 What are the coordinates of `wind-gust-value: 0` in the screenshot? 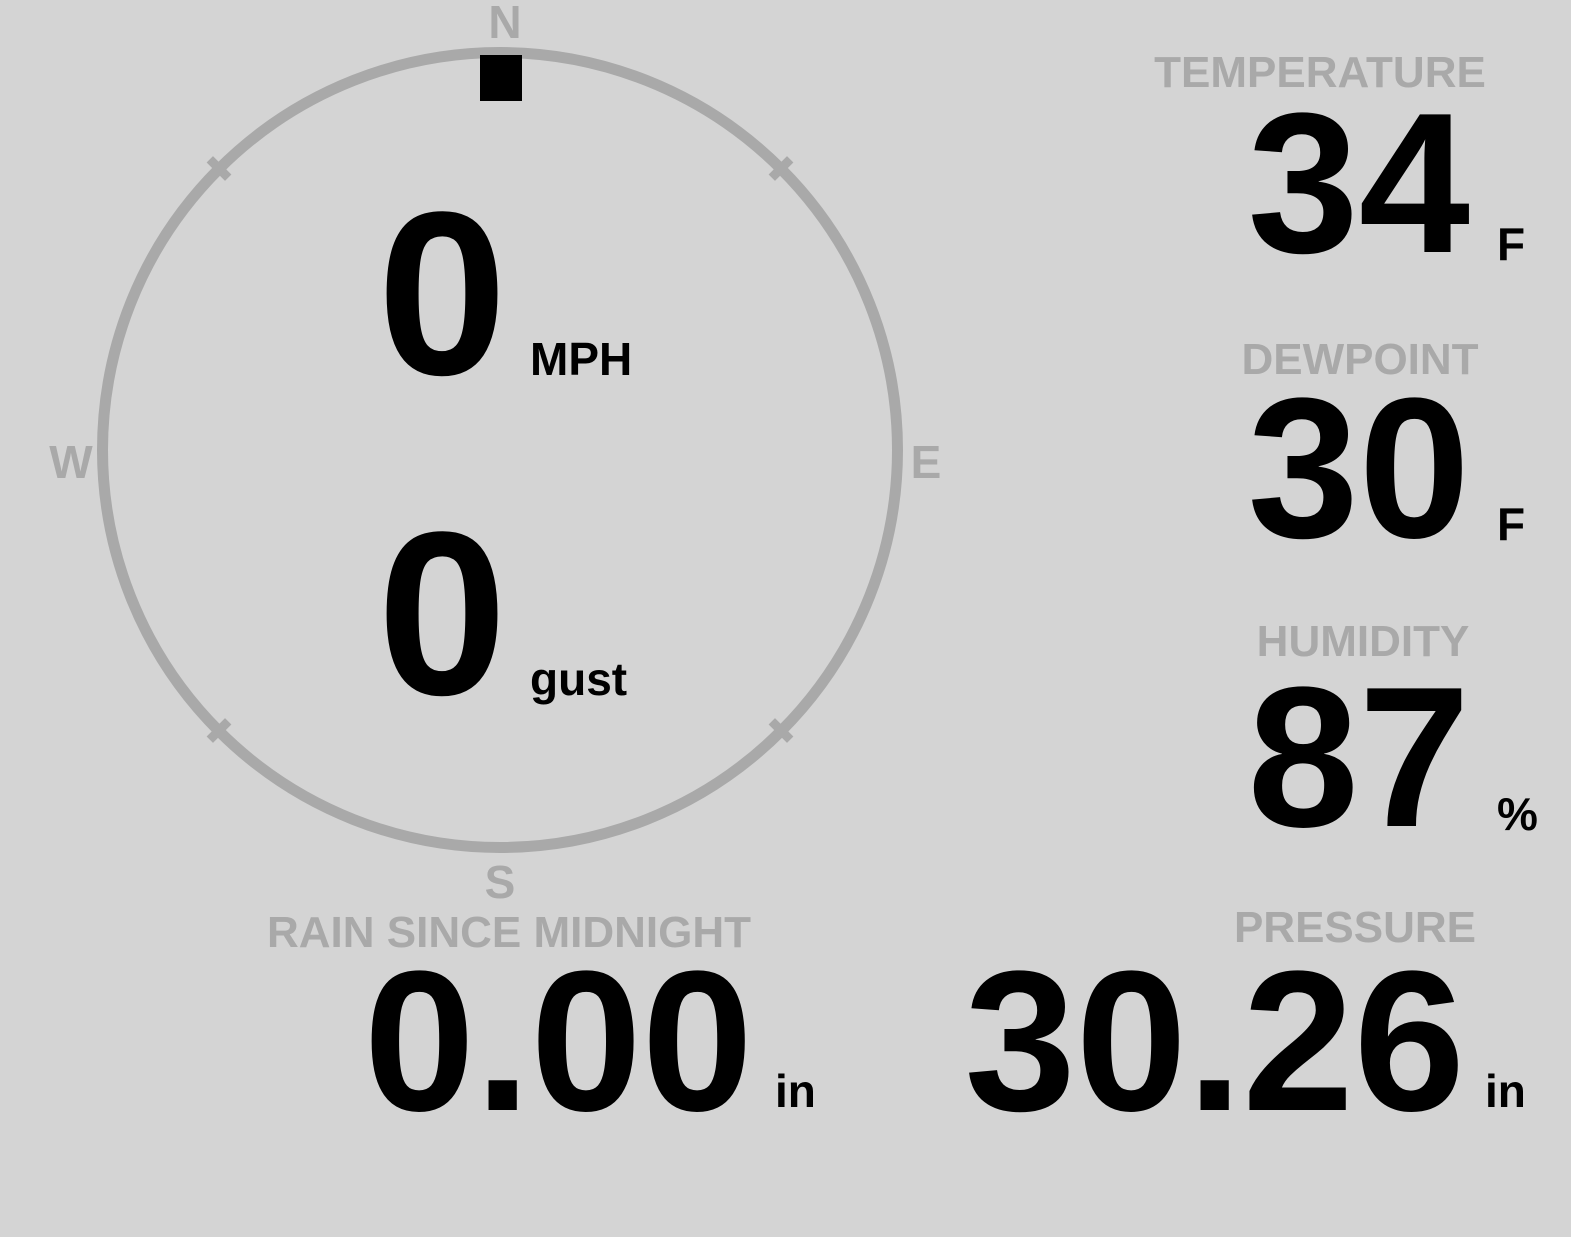 It's located at (442, 614).